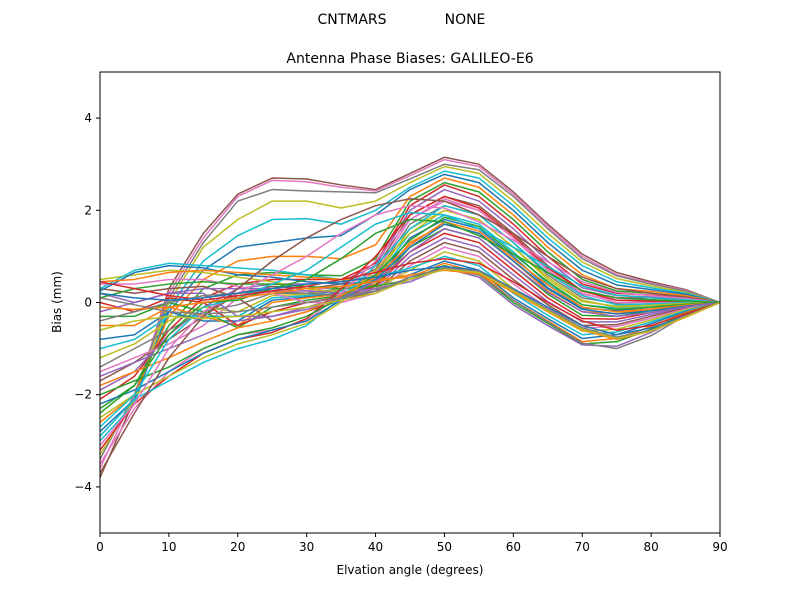 The width and height of the screenshot is (800, 604). Describe the element at coordinates (168, 547) in the screenshot. I see `x-tick-label: 10` at that location.